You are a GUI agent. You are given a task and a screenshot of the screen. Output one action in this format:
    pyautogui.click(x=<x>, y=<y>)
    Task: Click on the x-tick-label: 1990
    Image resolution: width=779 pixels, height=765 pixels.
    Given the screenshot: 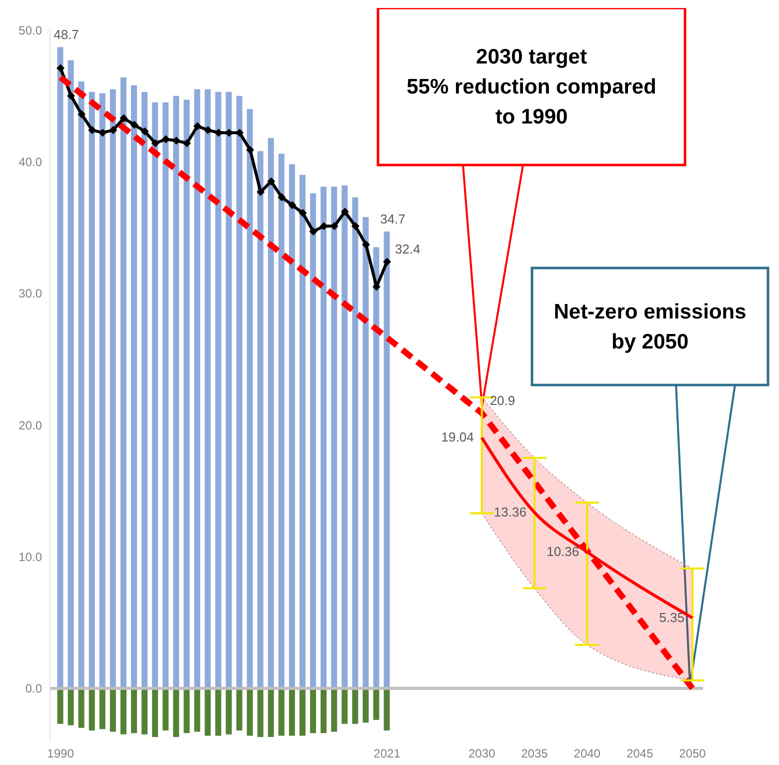 What is the action you would take?
    pyautogui.click(x=60, y=753)
    